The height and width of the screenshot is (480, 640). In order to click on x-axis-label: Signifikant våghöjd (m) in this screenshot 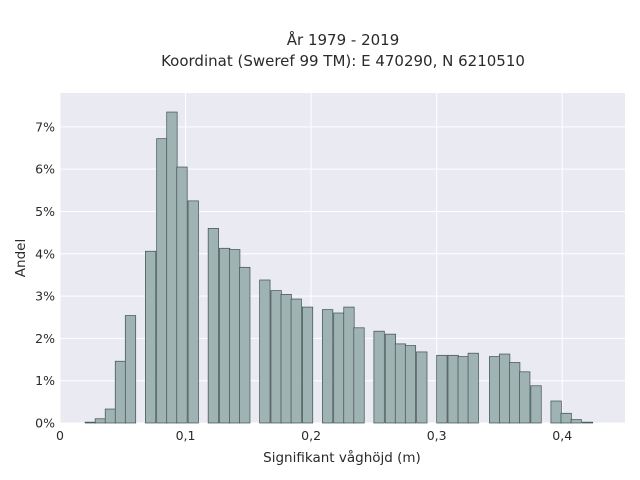, I will do `click(342, 457)`.